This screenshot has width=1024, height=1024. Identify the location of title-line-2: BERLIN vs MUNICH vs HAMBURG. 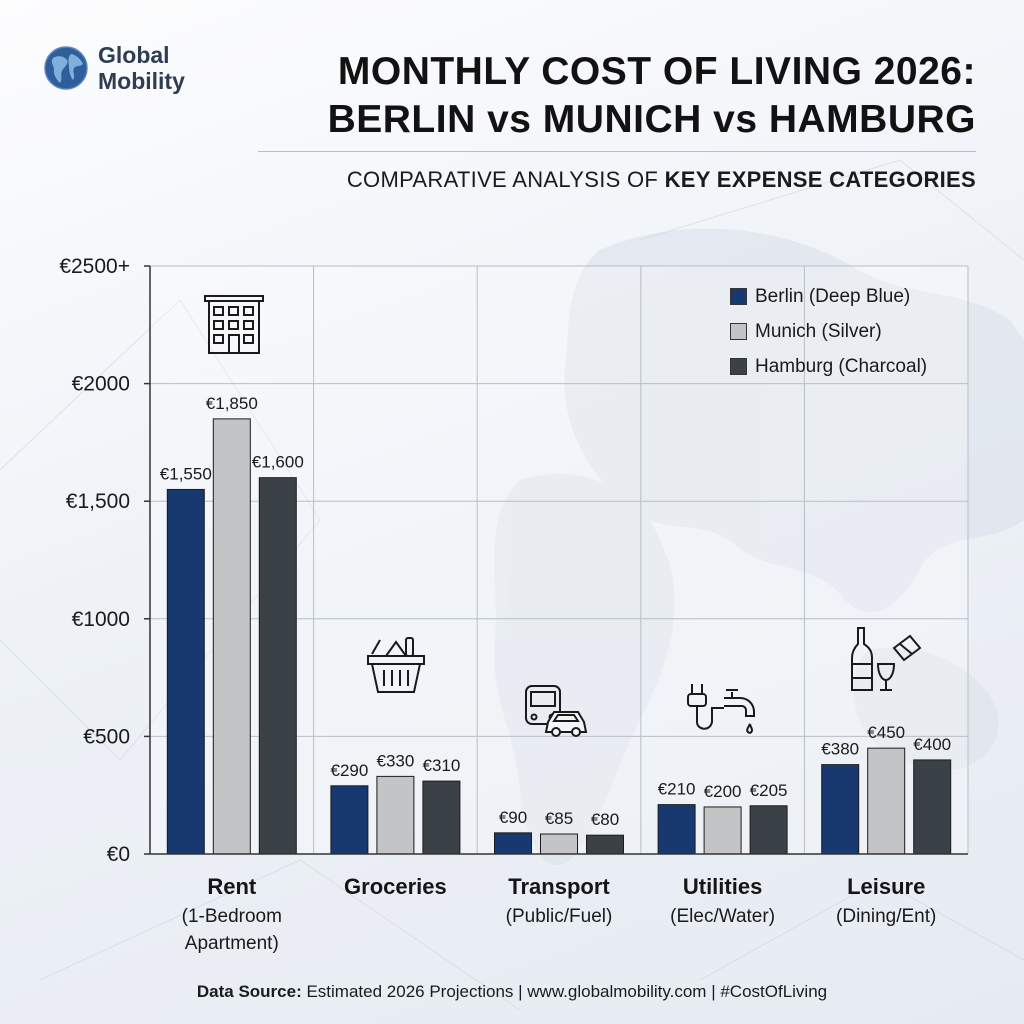
(651, 119).